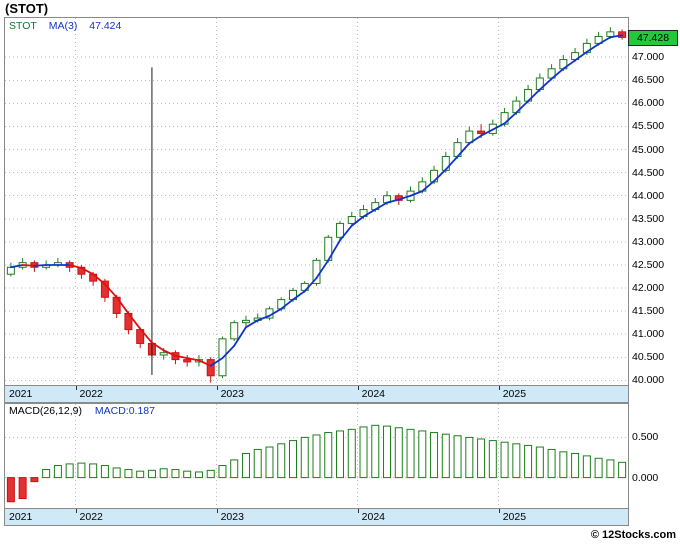 This screenshot has width=680, height=546. I want to click on price-legend: STOT MA(3) 47.424, so click(69, 26).